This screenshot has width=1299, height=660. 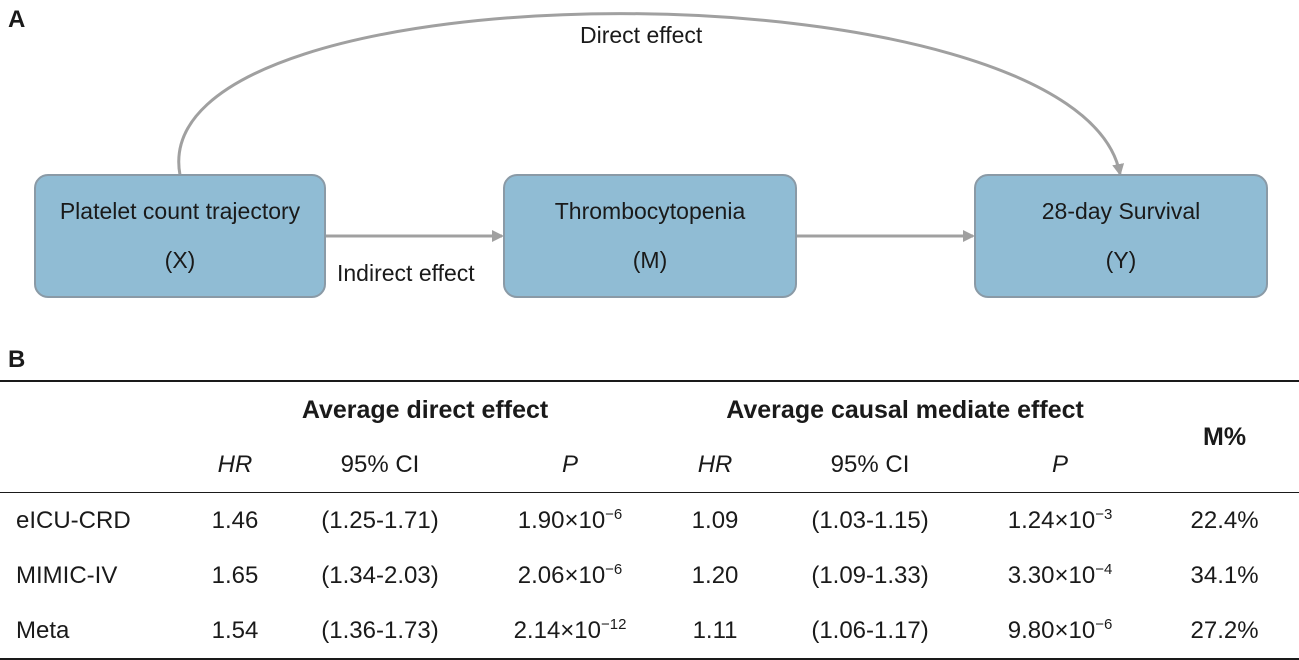 I want to click on mediate-p-cell: 9.80×10⁻⁶, so click(x=1060, y=630).